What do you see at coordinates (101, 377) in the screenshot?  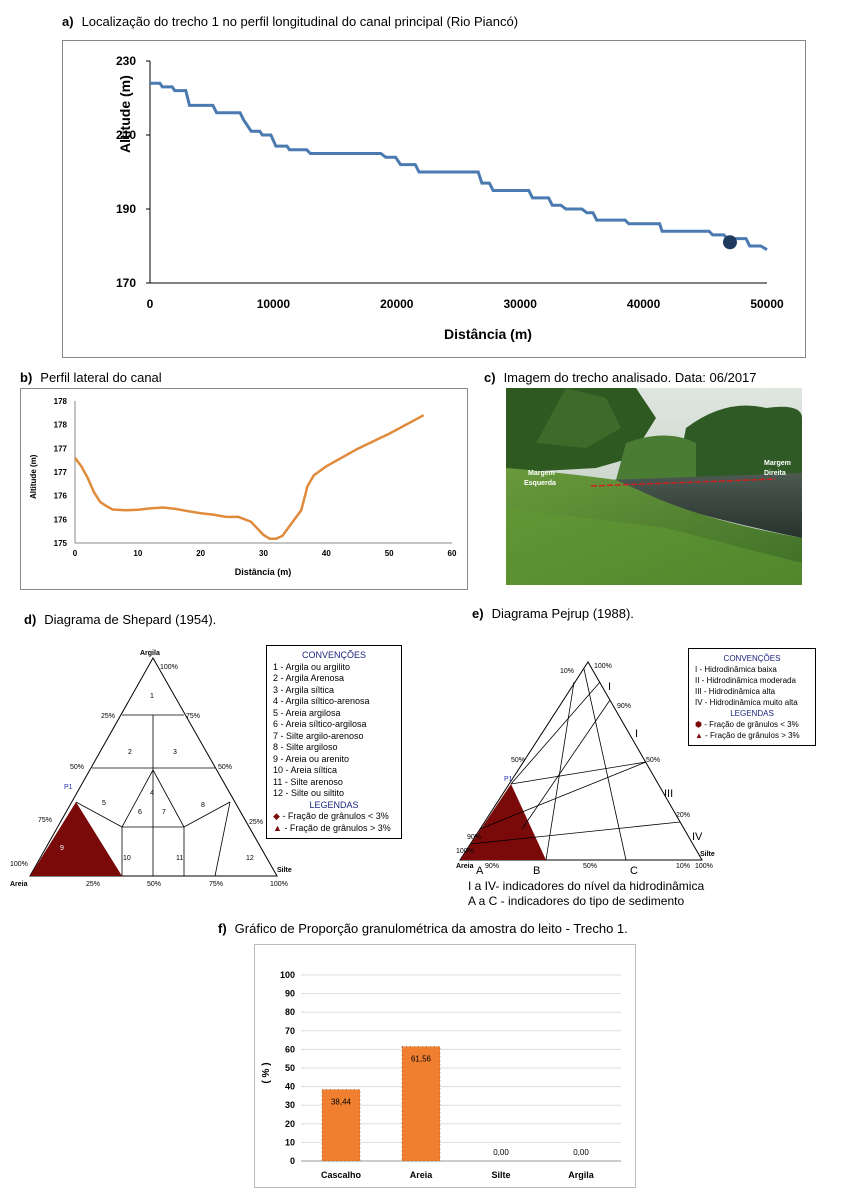 I see `caption-b-text: Perfil lateral do canal` at bounding box center [101, 377].